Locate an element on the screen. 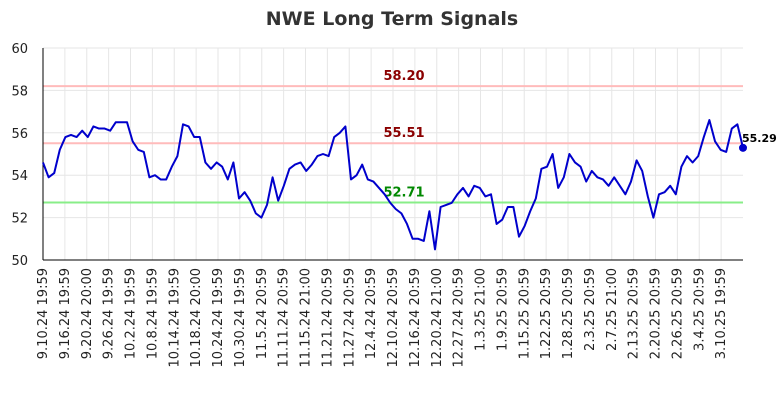 Image resolution: width=784 pixels, height=400 pixels. x-tick-label: 10.14.24 19:59 is located at coordinates (174, 318).